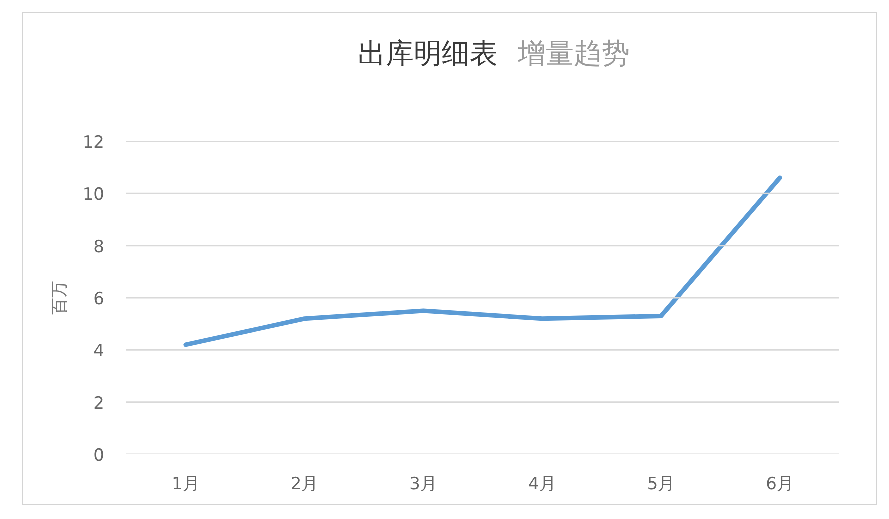 The height and width of the screenshot is (519, 889). I want to click on x-tick-label: 2月, so click(304, 484).